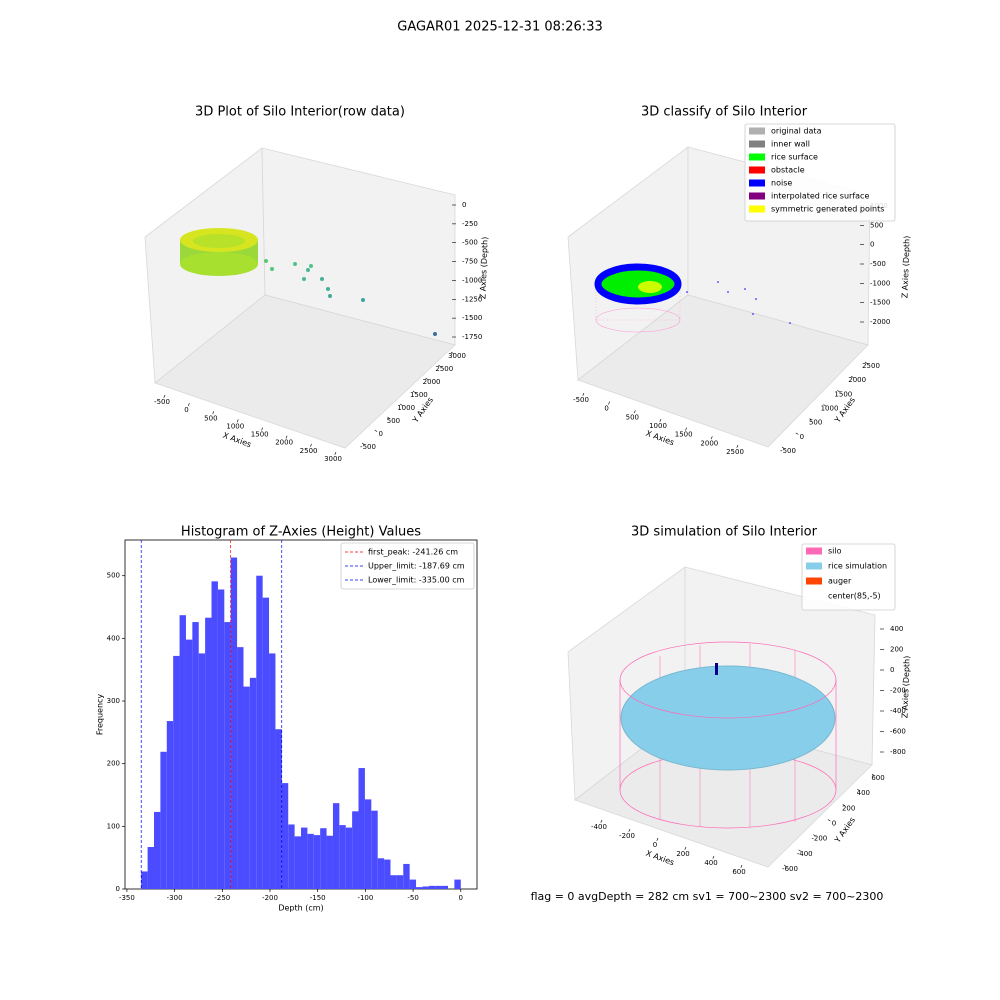 Image resolution: width=1000 pixels, height=1000 pixels. I want to click on x-tick-label: 2000, so click(709, 443).